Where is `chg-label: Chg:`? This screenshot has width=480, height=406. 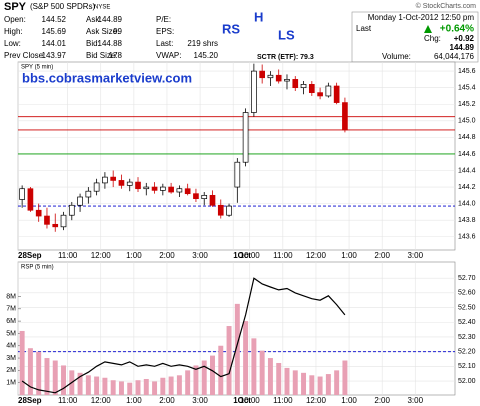
chg-label: Chg: is located at coordinates (432, 38).